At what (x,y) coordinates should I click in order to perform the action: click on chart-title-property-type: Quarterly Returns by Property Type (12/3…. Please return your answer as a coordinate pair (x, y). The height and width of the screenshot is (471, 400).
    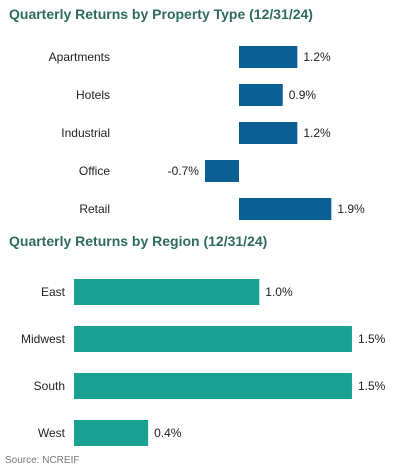
    Looking at the image, I should click on (161, 14).